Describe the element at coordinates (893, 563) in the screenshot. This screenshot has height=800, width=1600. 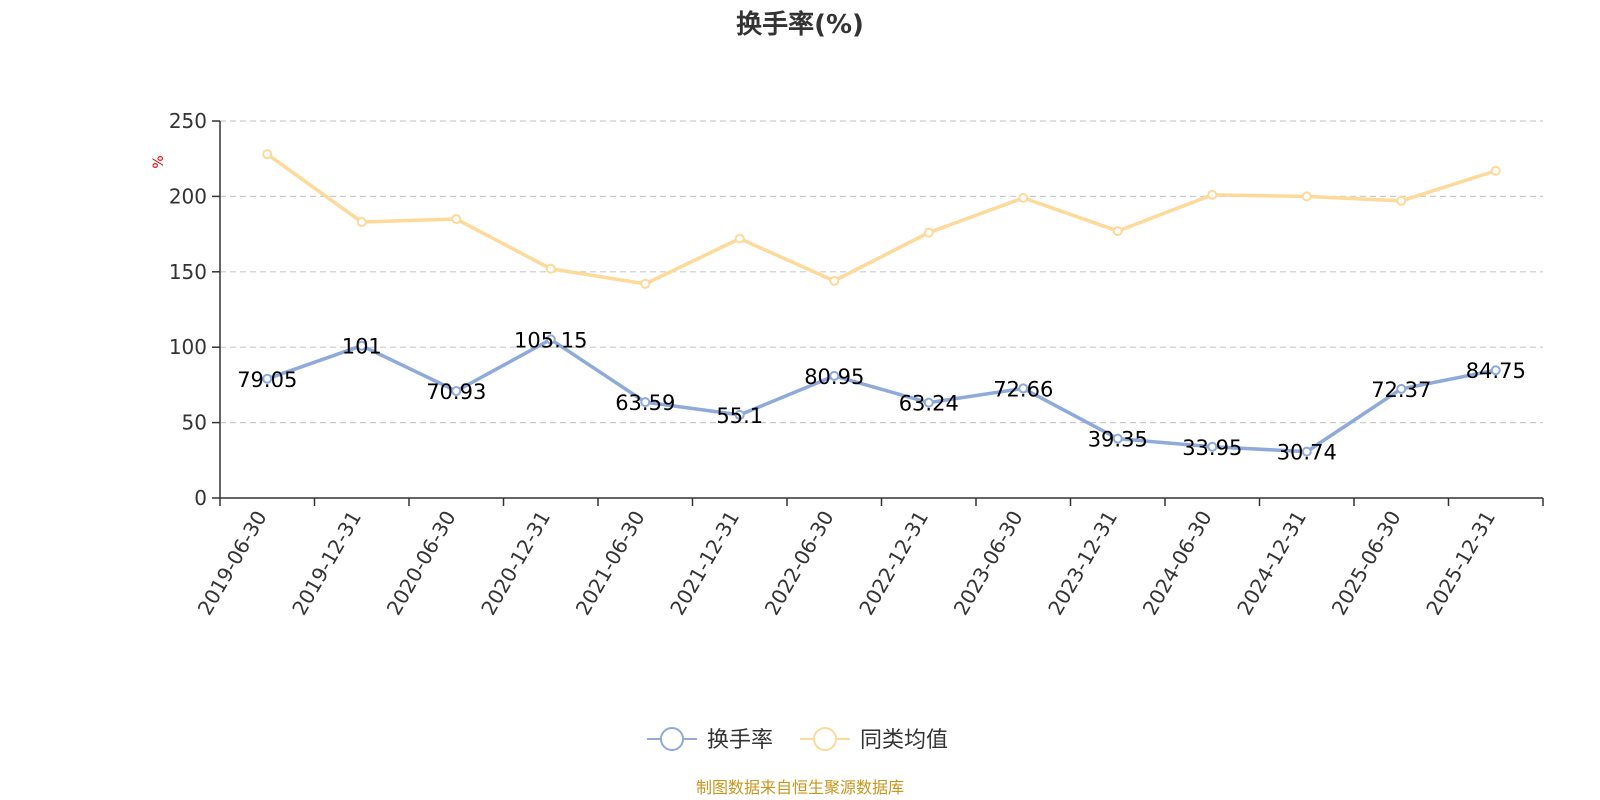
I see `x-tick-label: 2022-12-31` at that location.